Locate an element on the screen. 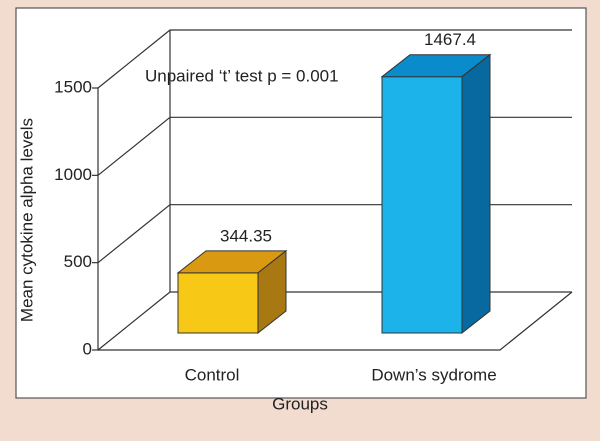 The height and width of the screenshot is (441, 600). y-axis-label: Mean cytokine alpha levels is located at coordinates (26, 220).